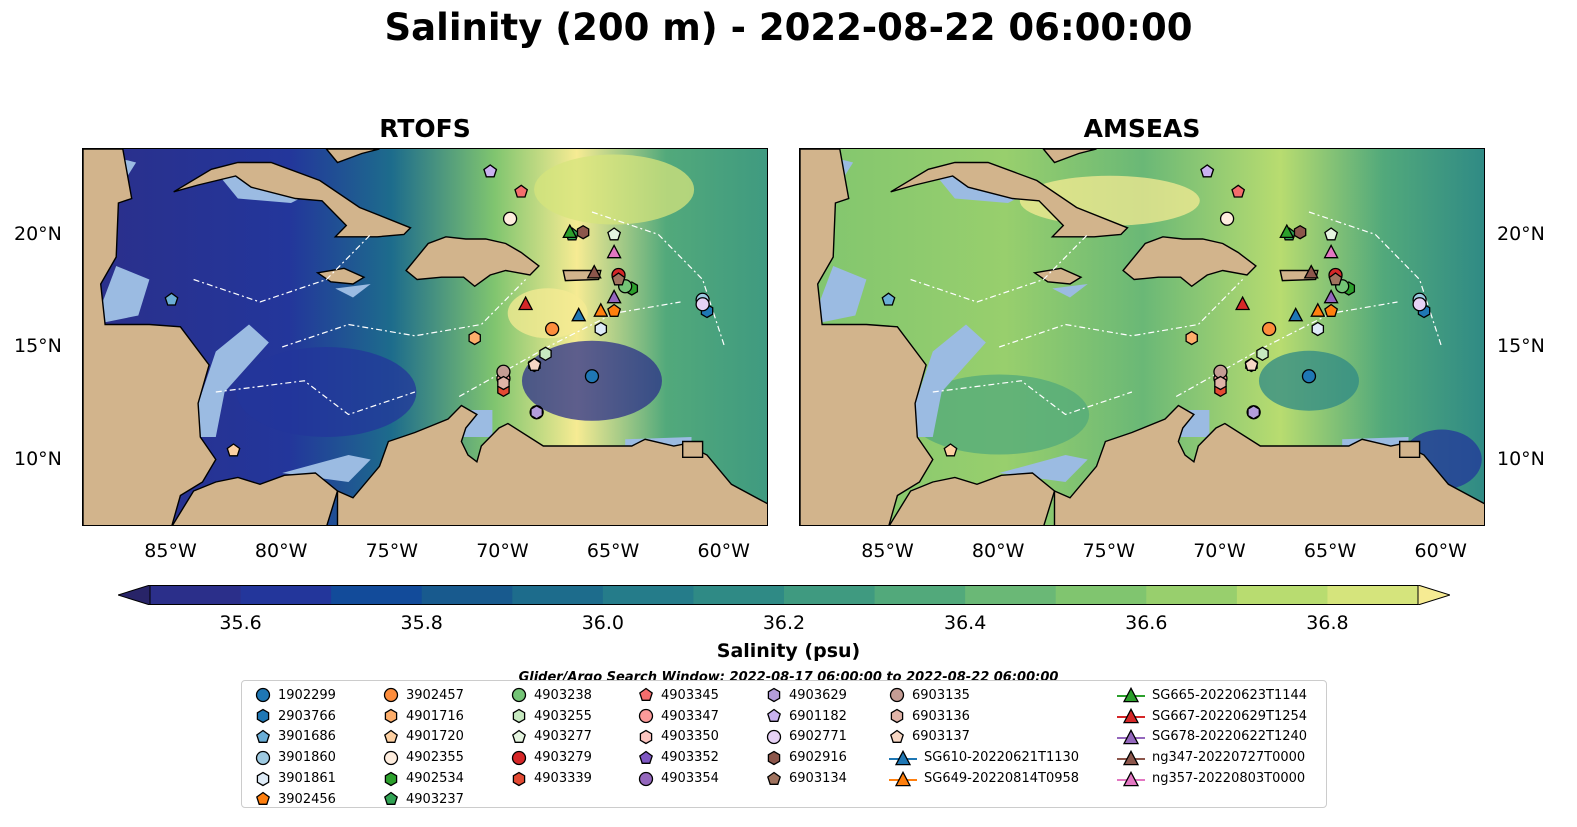 This screenshot has height=827, width=1577. What do you see at coordinates (240, 623) in the screenshot?
I see `colorbar-tick-label: 35.6` at bounding box center [240, 623].